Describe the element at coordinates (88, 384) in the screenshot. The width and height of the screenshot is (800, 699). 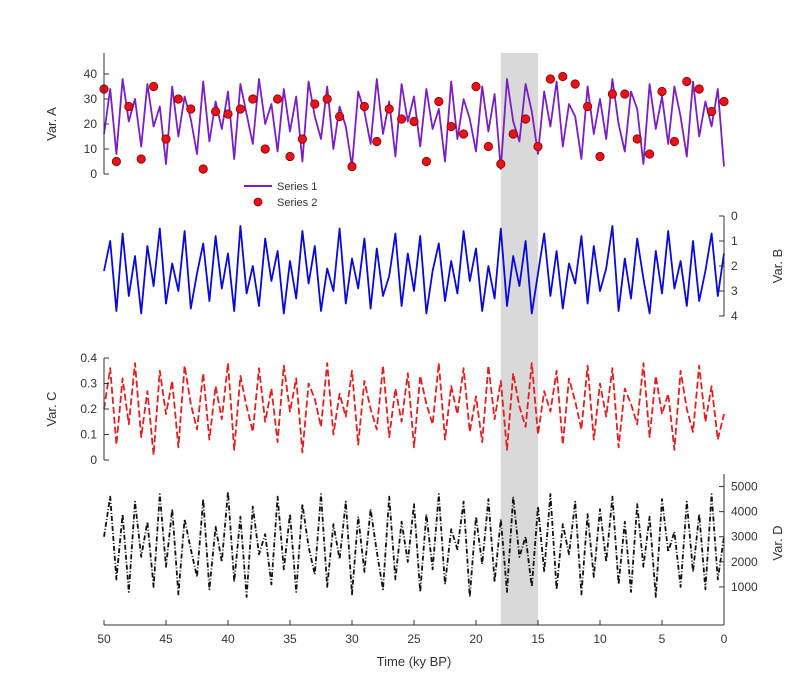
I see `panel-3-y-tick-label: 0.3` at that location.